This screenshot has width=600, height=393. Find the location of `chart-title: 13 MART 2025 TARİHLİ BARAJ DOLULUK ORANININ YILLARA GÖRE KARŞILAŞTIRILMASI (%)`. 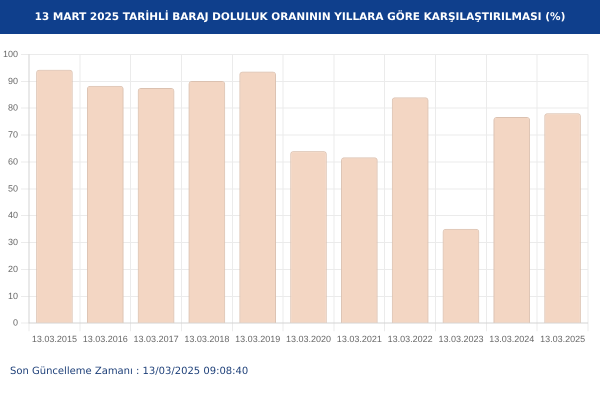

chart-title: 13 MART 2025 TARİHLİ BARAJ DOLULUK ORANININ YILLARA GÖRE KARŞILAŞTIRILMASI (%) is located at coordinates (300, 17).